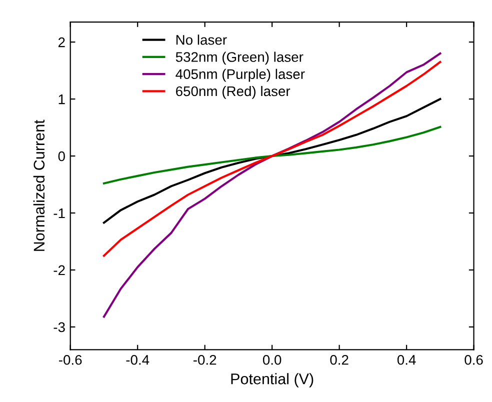 The width and height of the screenshot is (492, 402). What do you see at coordinates (59, 327) in the screenshot?
I see `y-tick-label: -3` at bounding box center [59, 327].